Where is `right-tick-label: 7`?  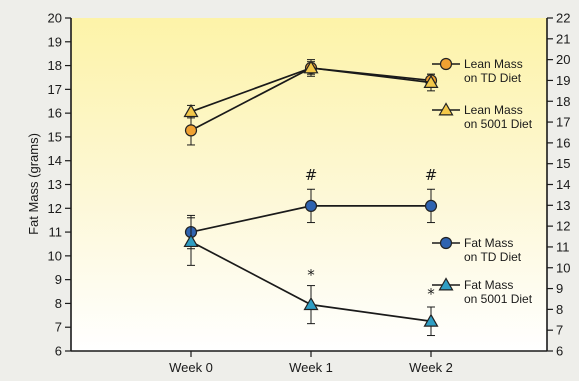
right-tick-label: 7 is located at coordinates (559, 330).